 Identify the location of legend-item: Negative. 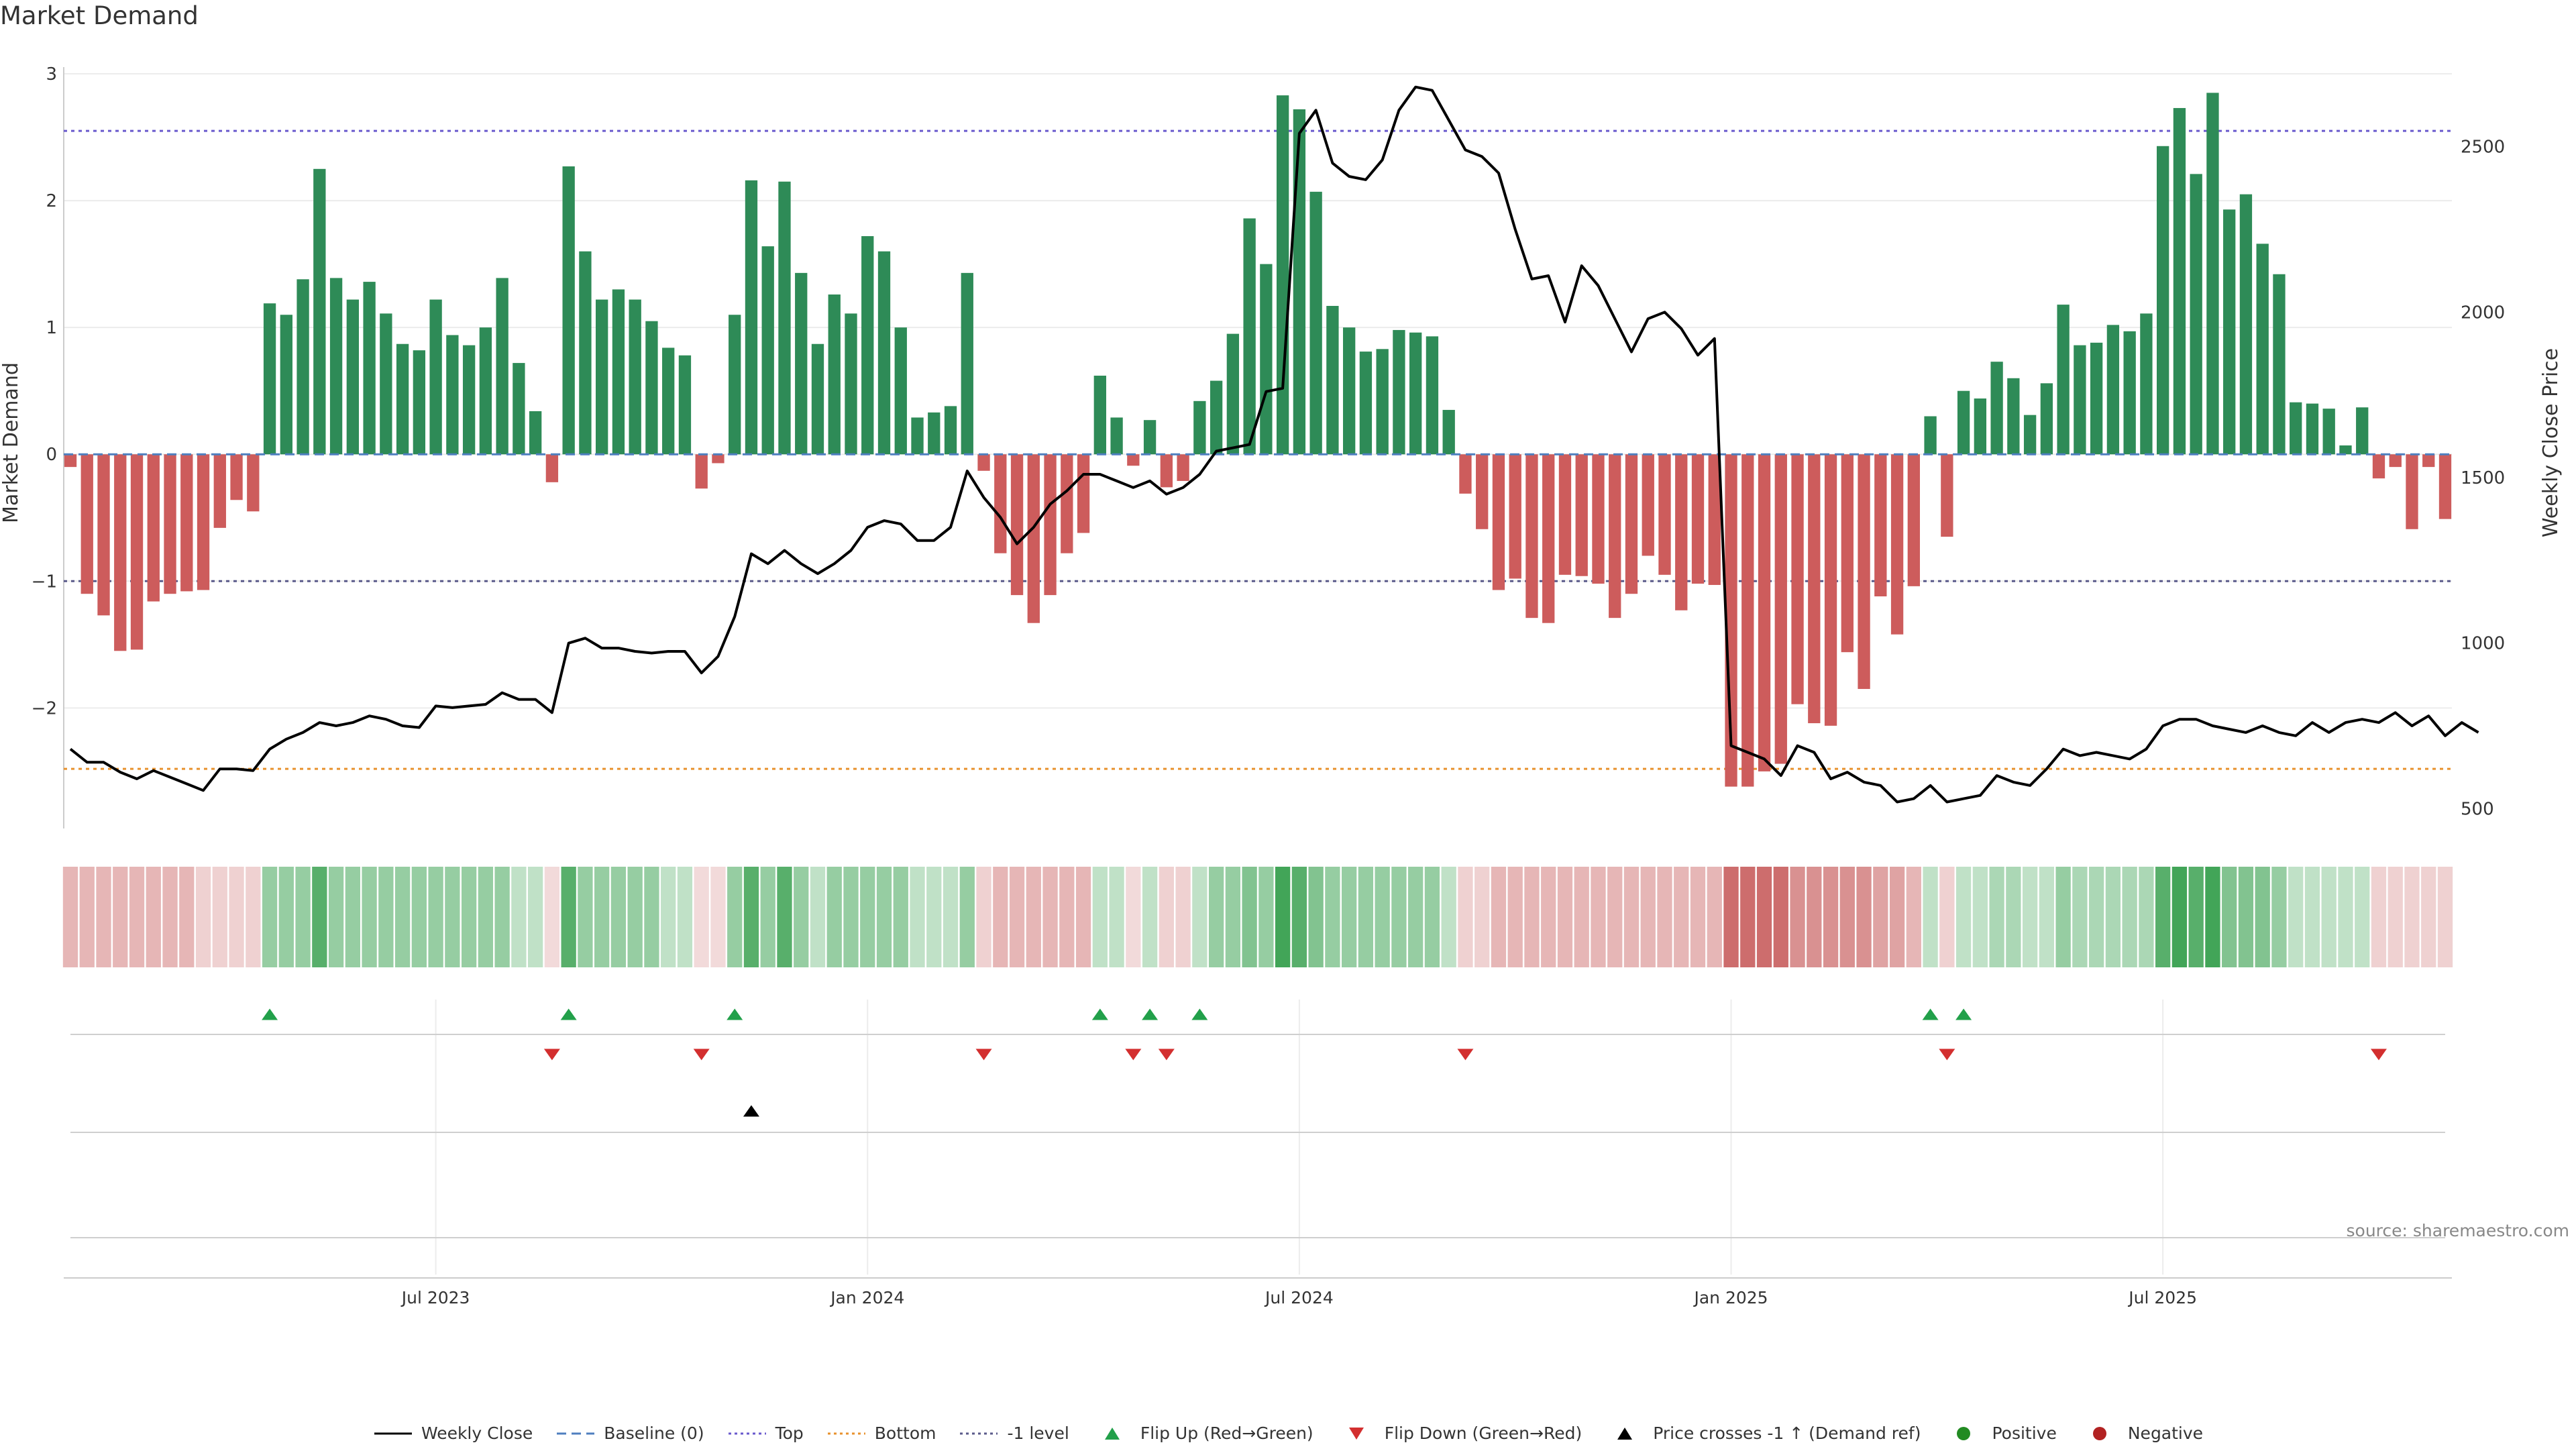
(2141, 1433).